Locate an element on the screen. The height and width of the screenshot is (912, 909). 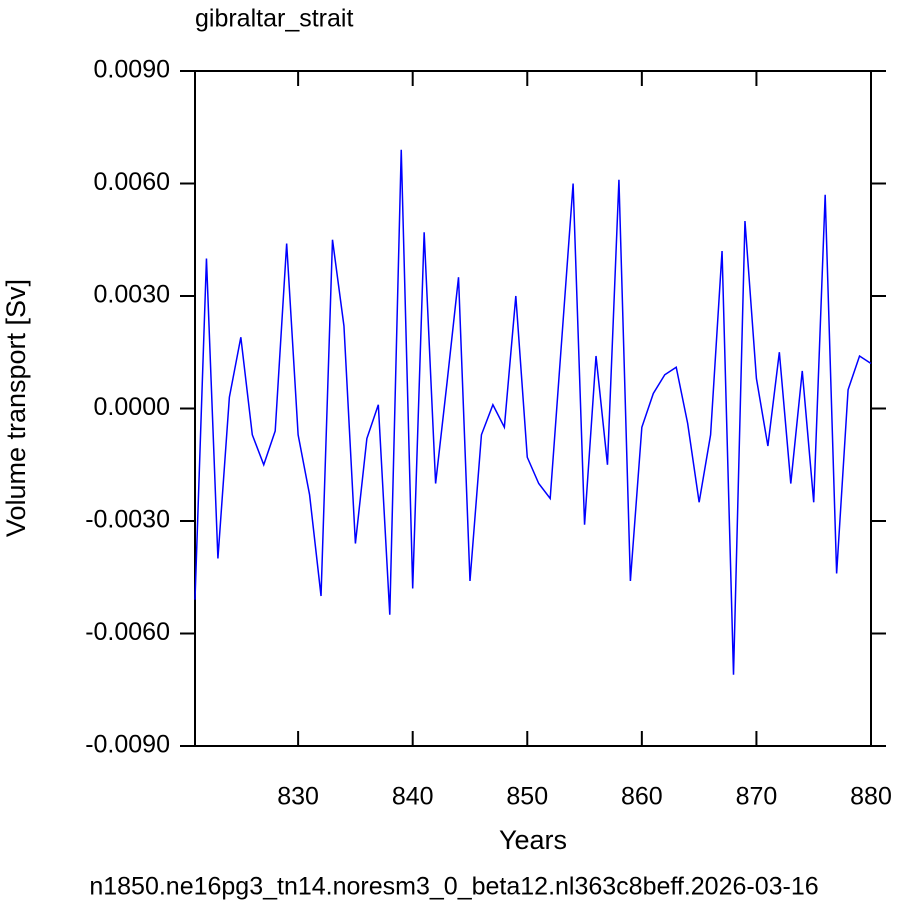
y-tick-label: -0.0090 is located at coordinates (127, 745).